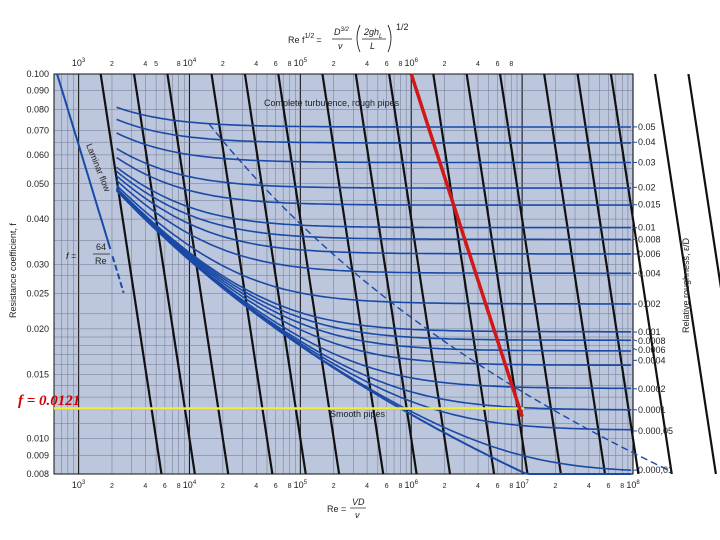 Image resolution: width=720 pixels, height=540 pixels. What do you see at coordinates (652, 350) in the screenshot?
I see `roughness-label: 0.0006` at bounding box center [652, 350].